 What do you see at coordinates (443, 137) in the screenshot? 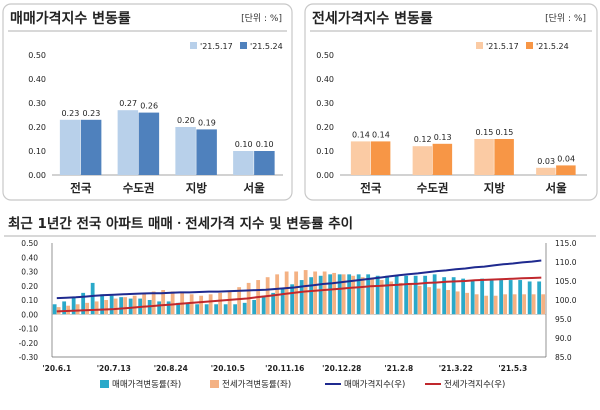
I see `data-label: 0.13` at bounding box center [443, 137].